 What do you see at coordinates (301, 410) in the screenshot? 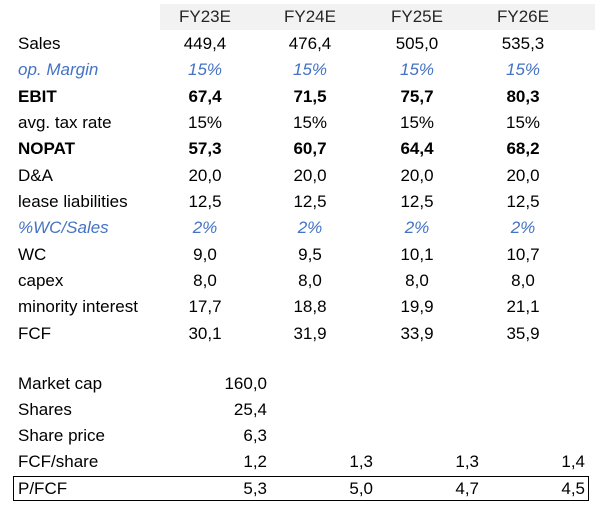
I see `row-shares: Shares 25,4` at bounding box center [301, 410].